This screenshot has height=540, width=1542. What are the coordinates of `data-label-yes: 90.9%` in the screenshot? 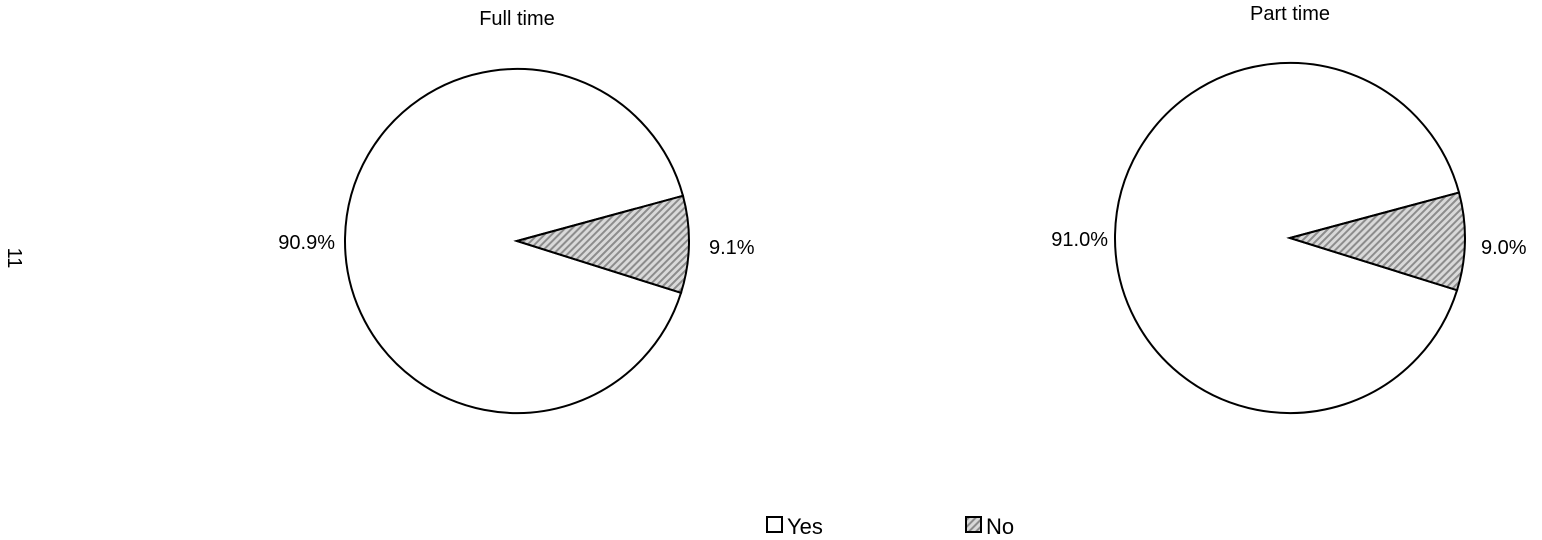 It's located at (306, 243).